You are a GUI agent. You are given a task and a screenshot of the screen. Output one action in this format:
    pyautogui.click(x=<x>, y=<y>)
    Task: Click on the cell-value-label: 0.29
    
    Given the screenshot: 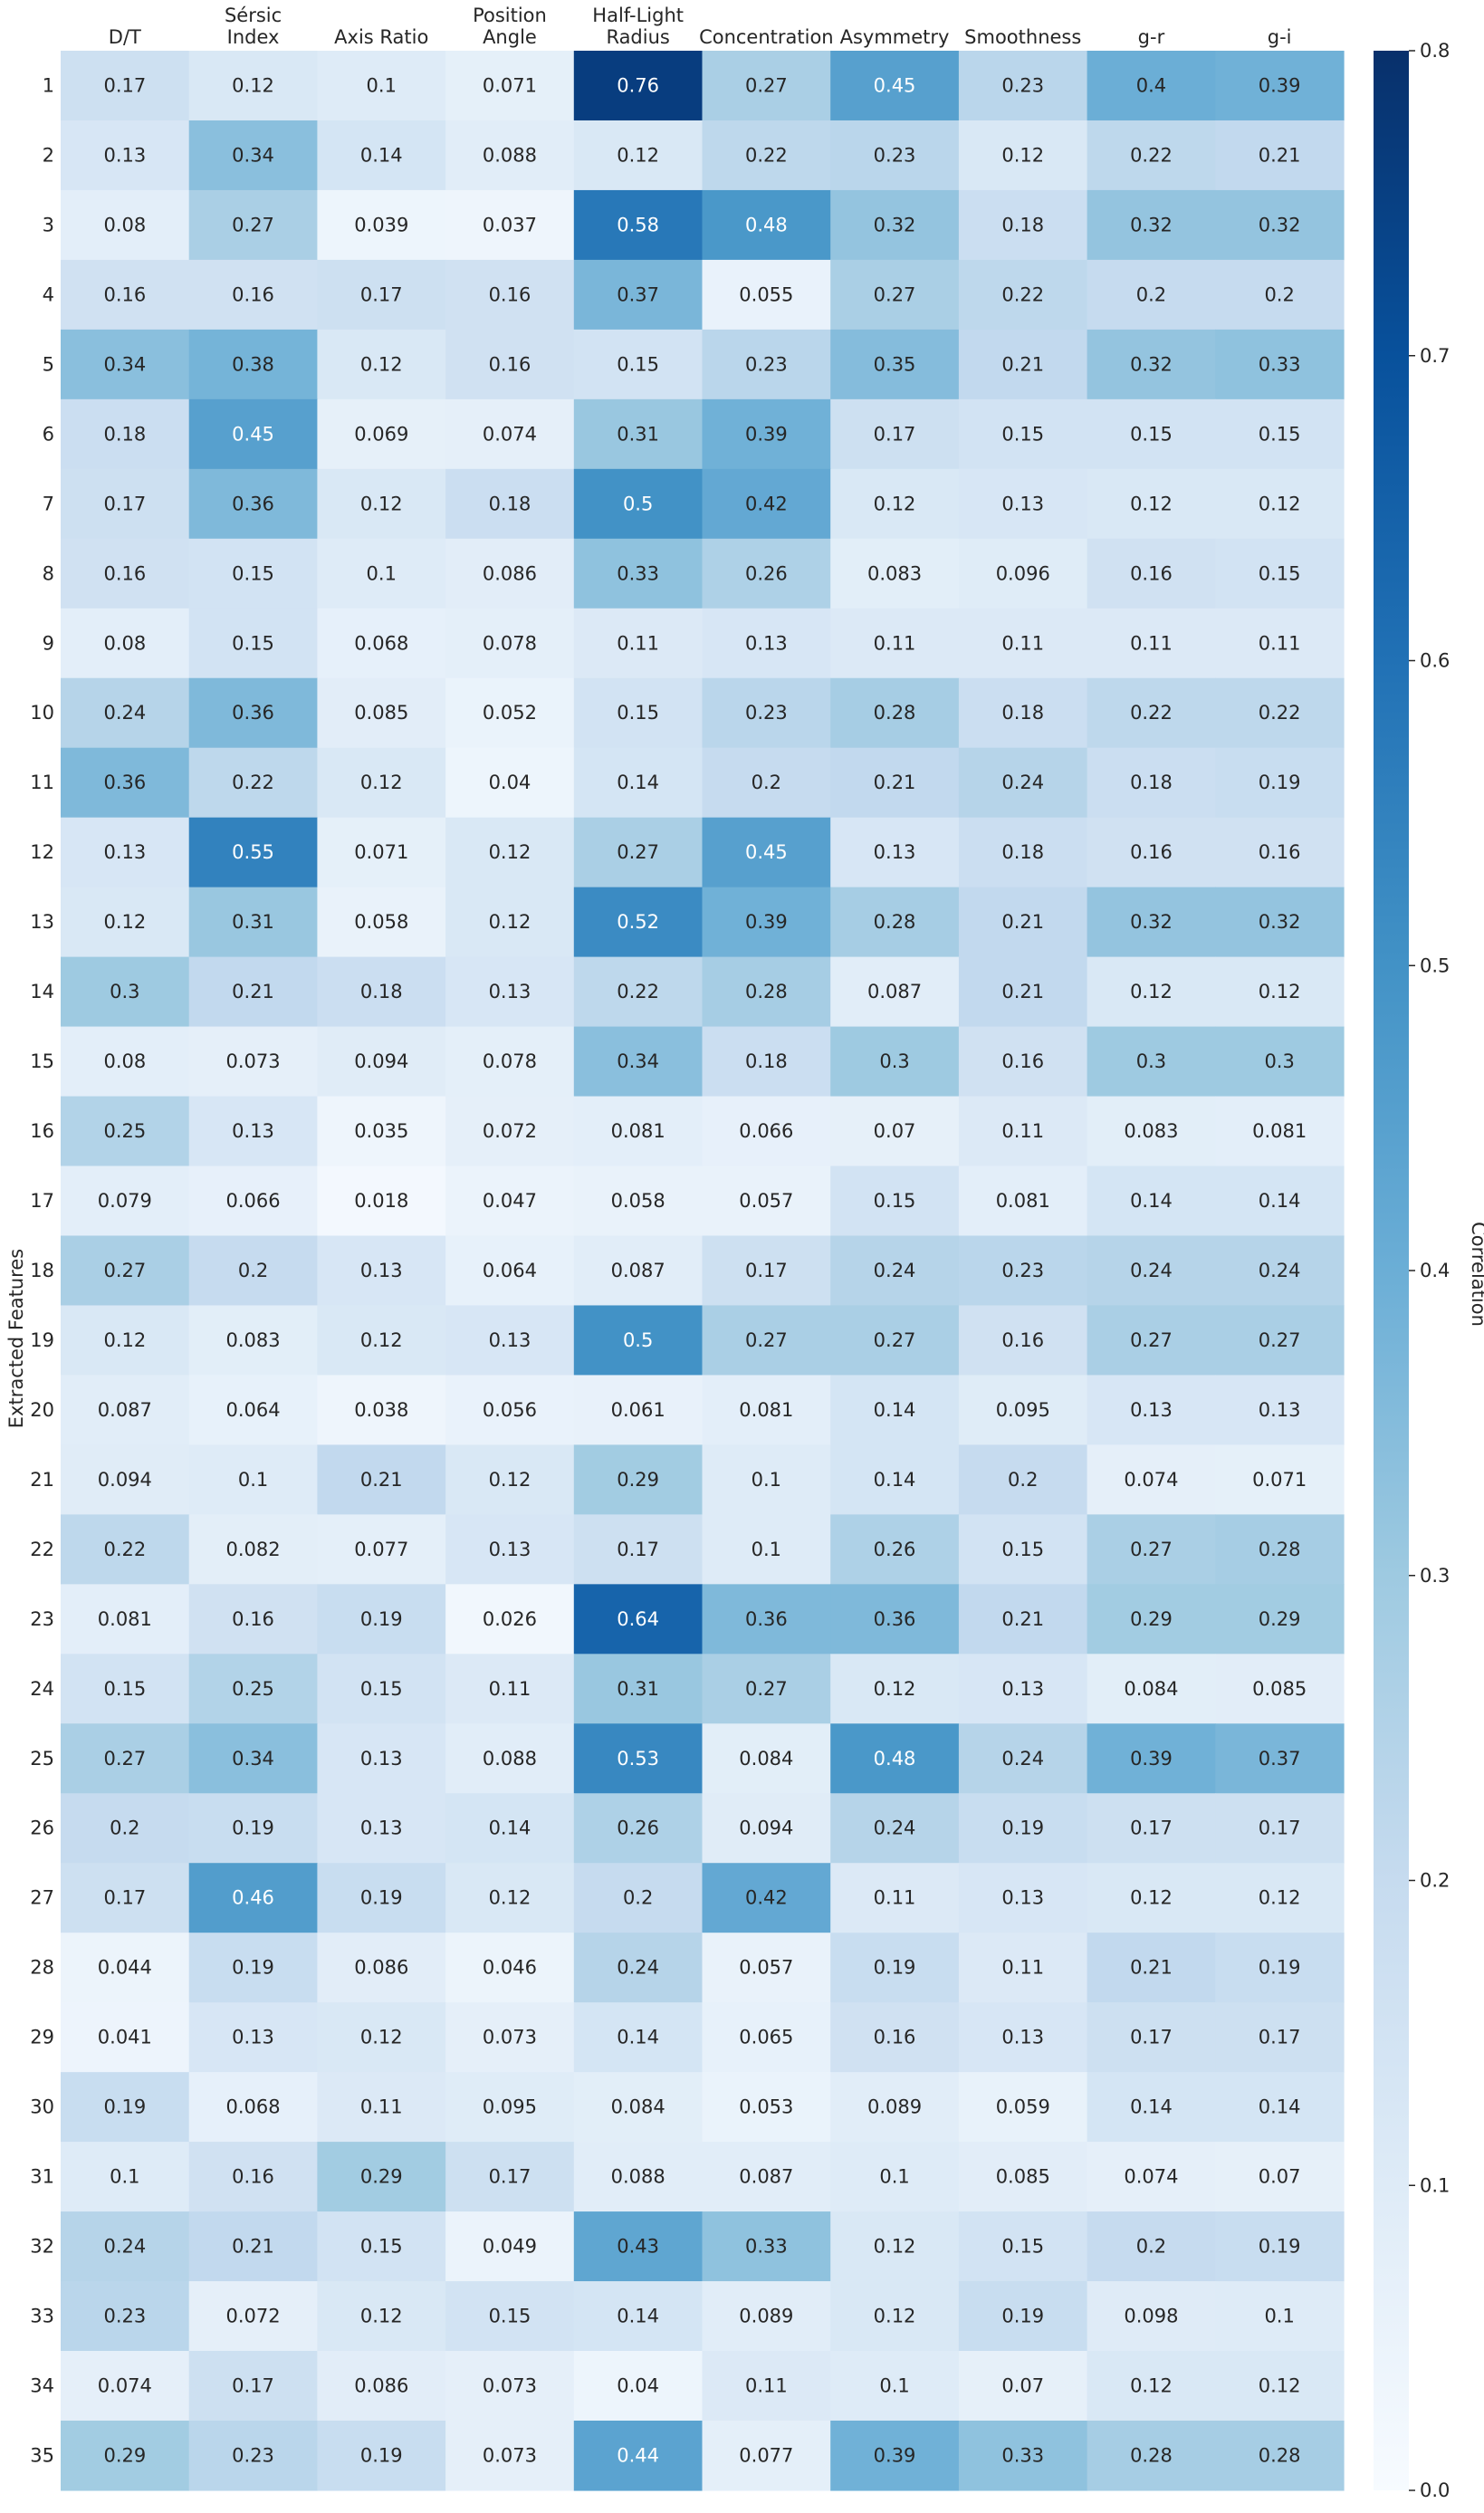 What is the action you would take?
    pyautogui.click(x=381, y=2177)
    